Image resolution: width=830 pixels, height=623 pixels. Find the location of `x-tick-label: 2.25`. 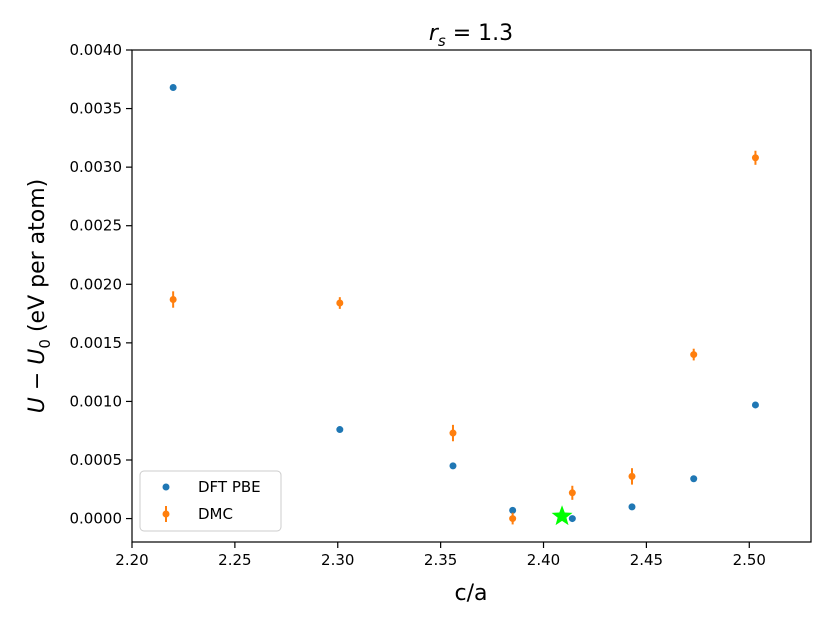

x-tick-label: 2.25 is located at coordinates (234, 560).